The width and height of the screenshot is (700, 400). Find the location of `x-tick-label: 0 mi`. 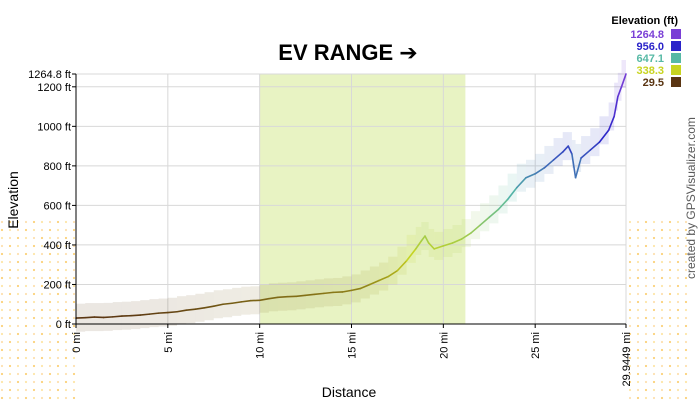

x-tick-label: 0 mi is located at coordinates (77, 342).